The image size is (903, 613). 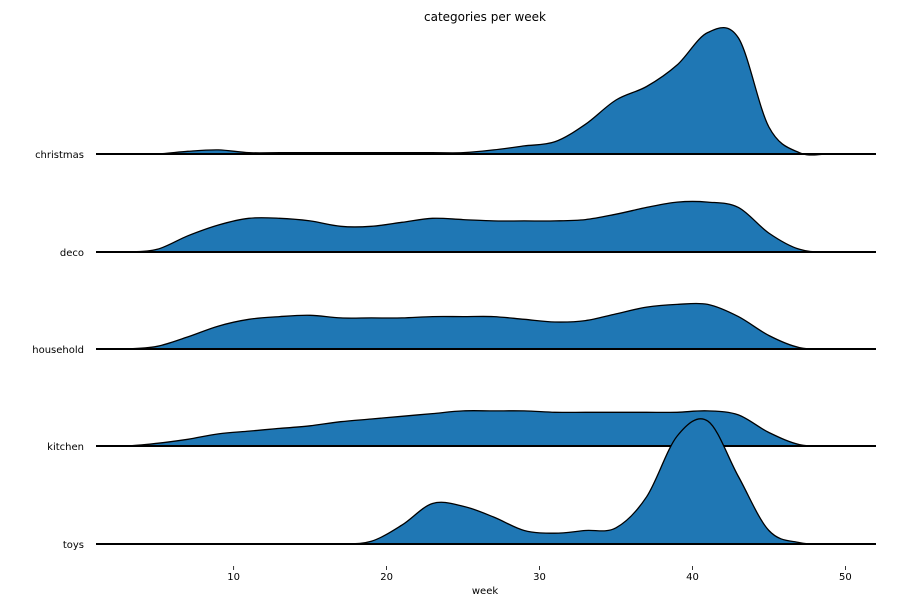 I want to click on ridge-label-kitchen: kitchen, so click(x=65, y=447).